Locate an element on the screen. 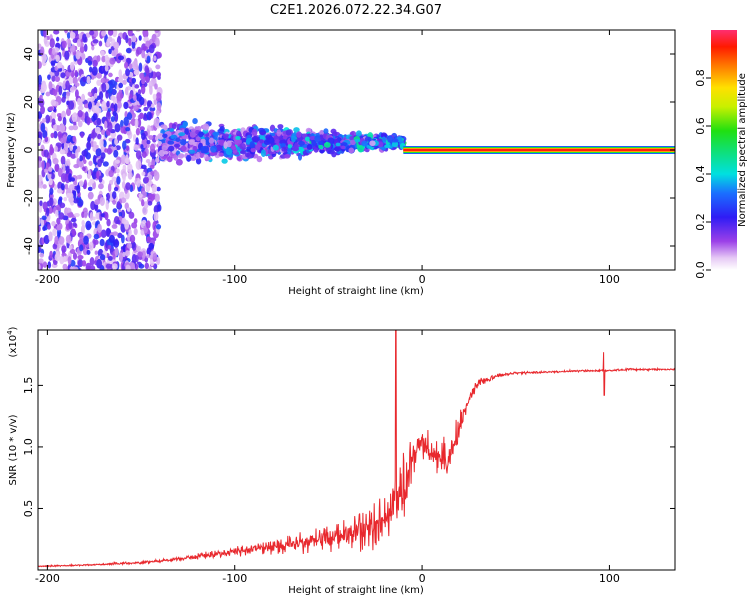  x-tick-label: -200 is located at coordinates (47, 578).